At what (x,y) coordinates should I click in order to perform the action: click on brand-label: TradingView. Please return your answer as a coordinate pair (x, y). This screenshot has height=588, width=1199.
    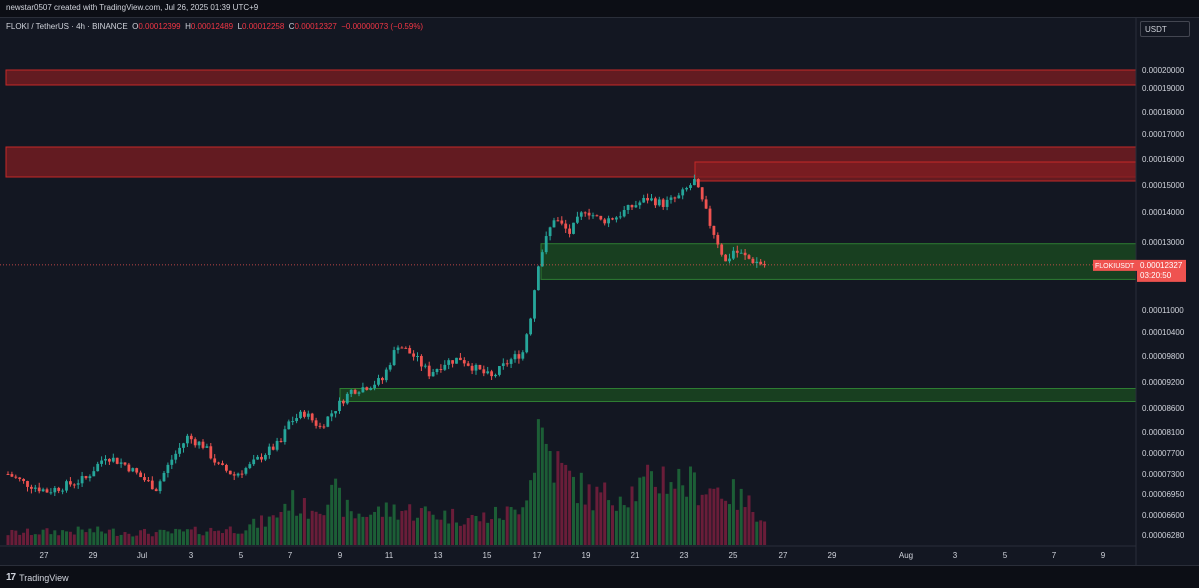
    Looking at the image, I should click on (44, 577).